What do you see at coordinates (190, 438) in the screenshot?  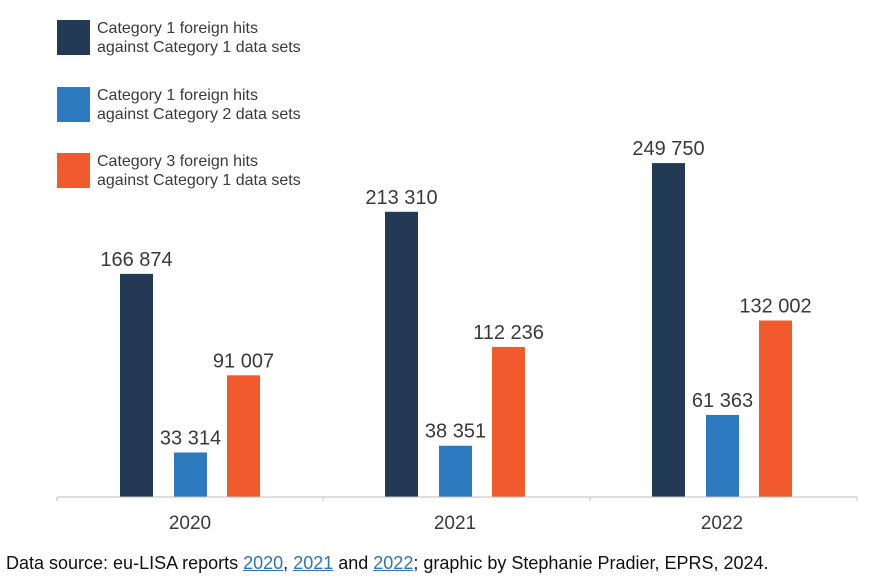 I see `value-label-2020-series-2: 33 314` at bounding box center [190, 438].